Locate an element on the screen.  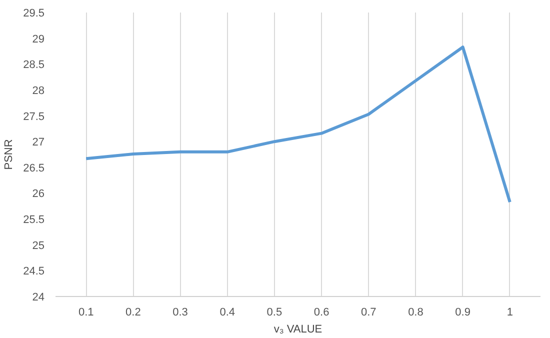
x-tick-label: 0.7 is located at coordinates (368, 312).